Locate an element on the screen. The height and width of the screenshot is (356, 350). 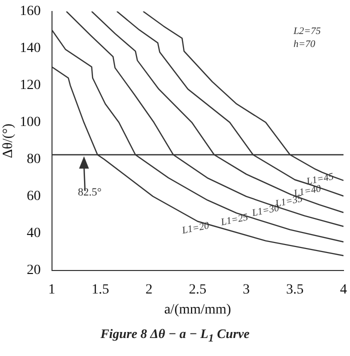
x-tick-label: 4 is located at coordinates (343, 290).